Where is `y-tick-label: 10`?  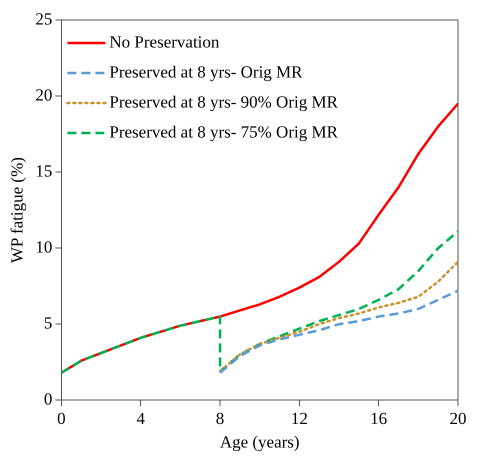 y-tick-label: 10 is located at coordinates (43, 247).